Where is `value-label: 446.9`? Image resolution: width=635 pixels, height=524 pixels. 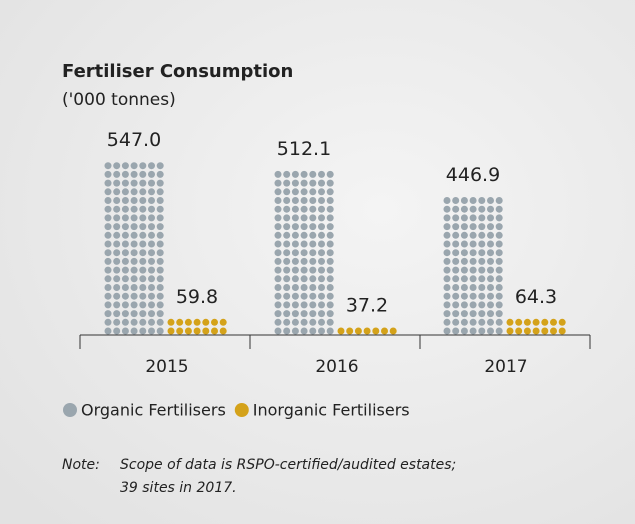
value-label: 446.9 is located at coordinates (473, 175).